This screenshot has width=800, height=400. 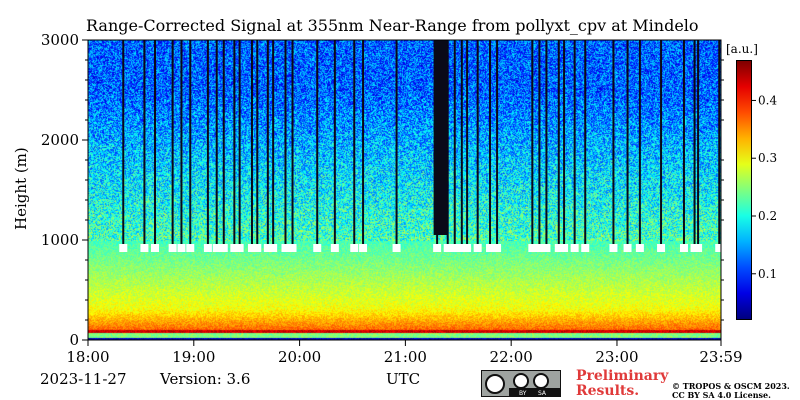 What do you see at coordinates (523, 393) in the screenshot?
I see `badge-by-text: BY` at bounding box center [523, 393].